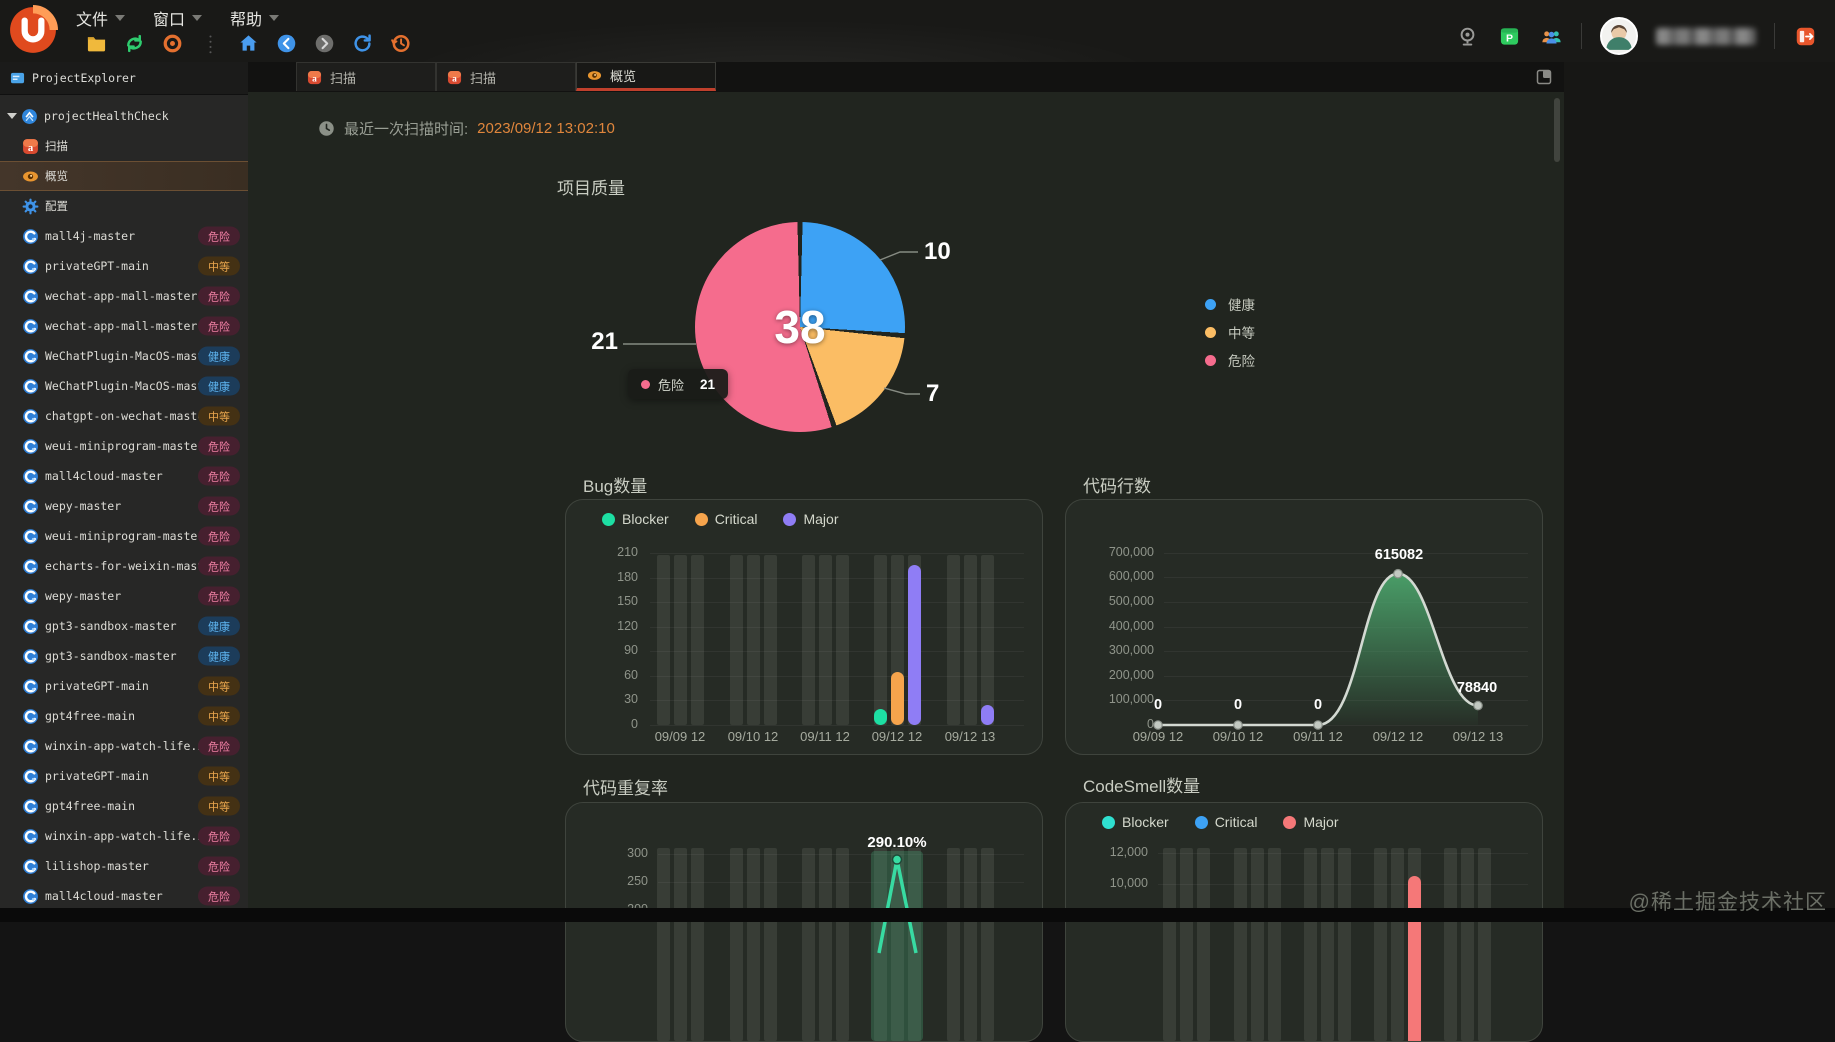  Describe the element at coordinates (897, 698) in the screenshot. I see `bar-critical-09/12 12` at that location.